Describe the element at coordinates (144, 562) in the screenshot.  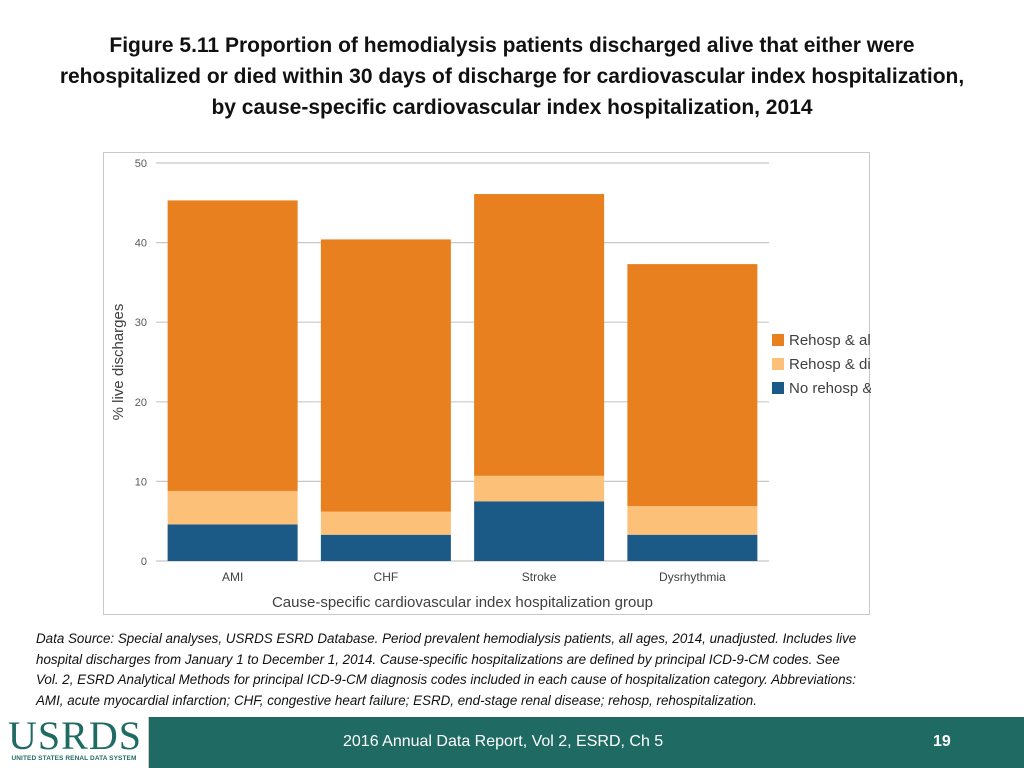
I see `y-tick-label: 0` at that location.